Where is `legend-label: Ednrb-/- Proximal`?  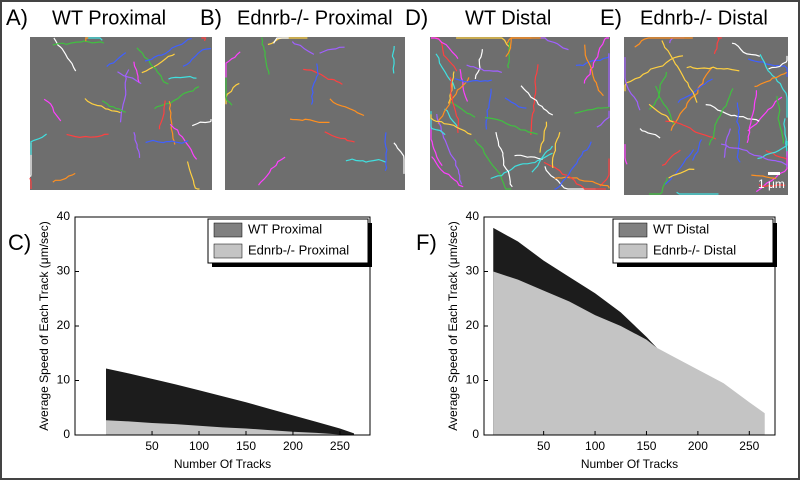 legend-label: Ednrb-/- Proximal is located at coordinates (298, 249).